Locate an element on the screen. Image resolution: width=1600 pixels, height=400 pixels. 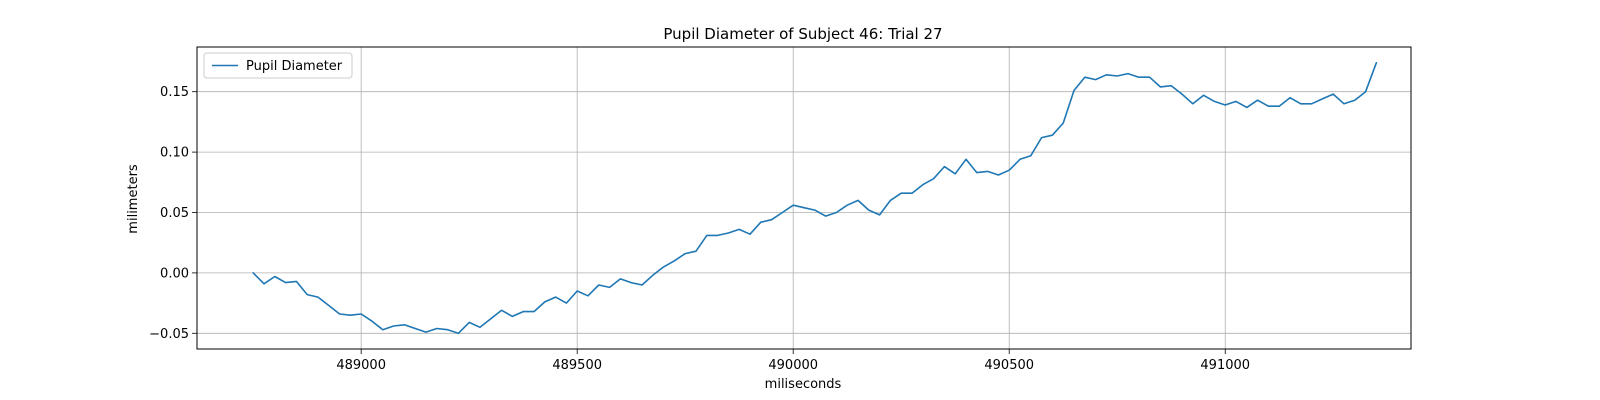
y-axis-label: milimeters is located at coordinates (133, 199).